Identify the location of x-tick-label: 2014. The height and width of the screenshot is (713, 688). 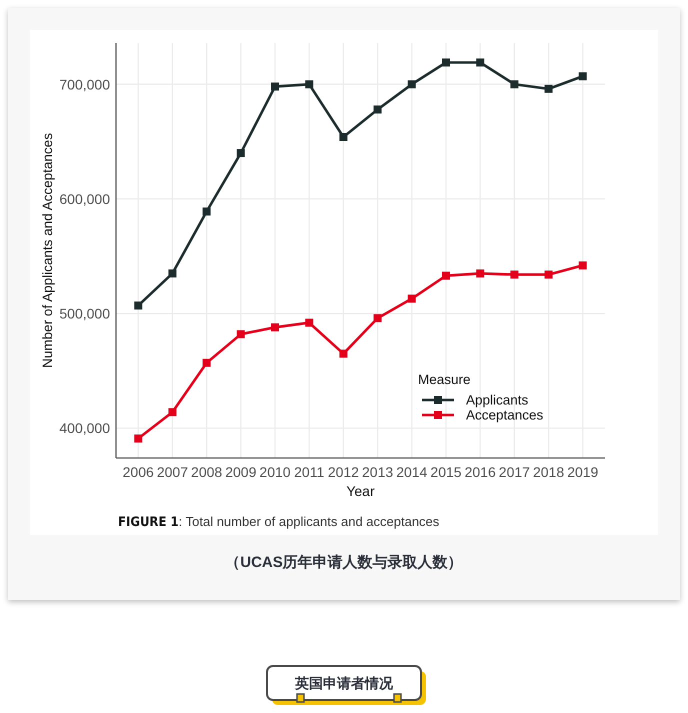
(412, 472).